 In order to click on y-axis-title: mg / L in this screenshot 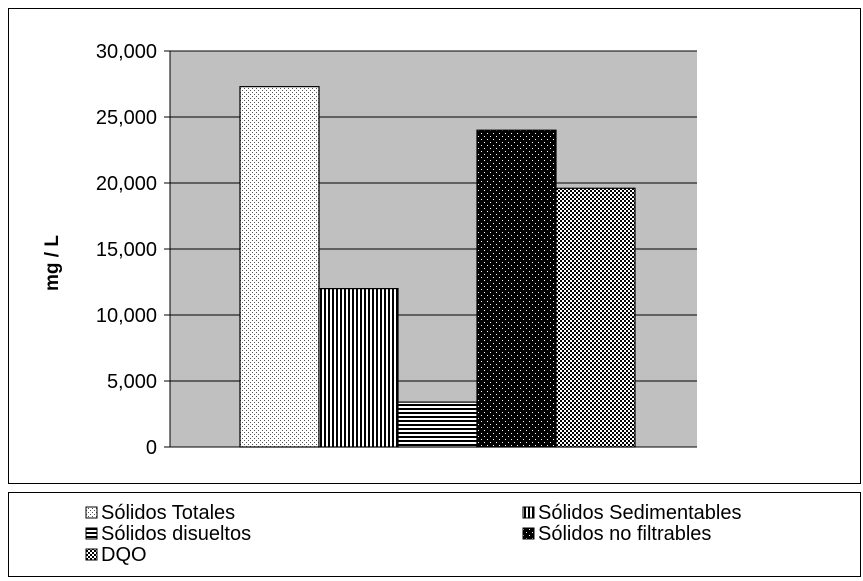, I will do `click(52, 263)`.